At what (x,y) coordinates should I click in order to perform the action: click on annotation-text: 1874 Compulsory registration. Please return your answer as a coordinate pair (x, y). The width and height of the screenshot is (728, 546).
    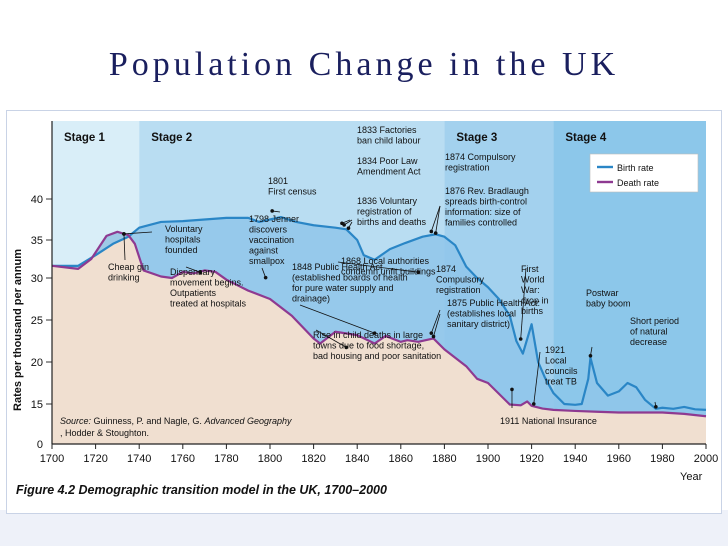
    Looking at the image, I should click on (460, 279).